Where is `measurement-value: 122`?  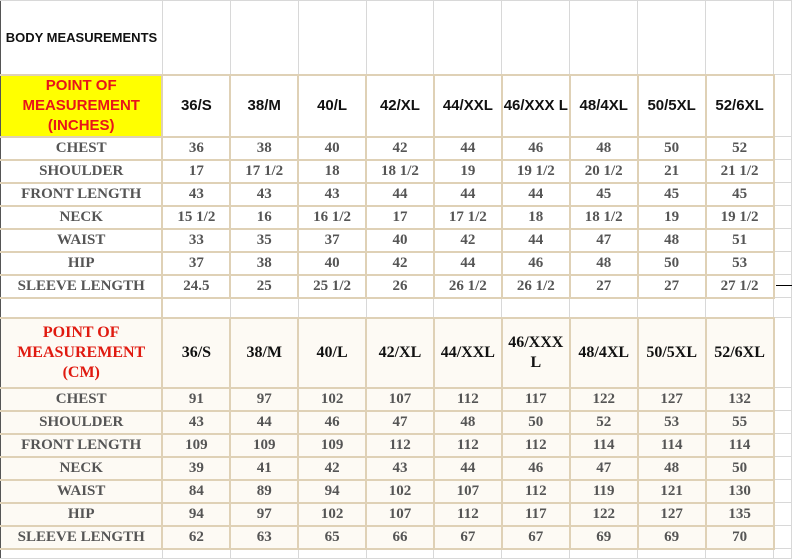 measurement-value: 122 is located at coordinates (603, 399).